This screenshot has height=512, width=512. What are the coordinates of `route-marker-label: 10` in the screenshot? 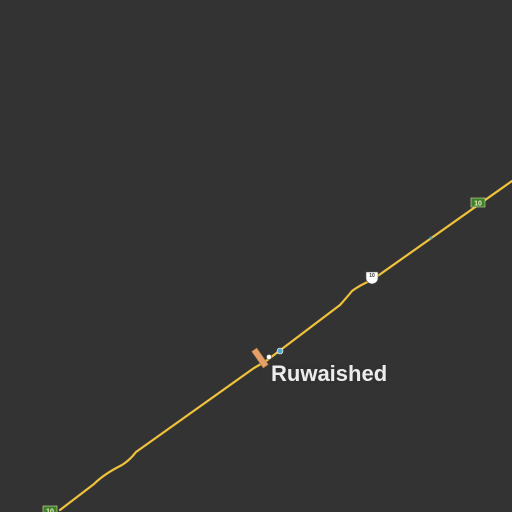 It's located at (372, 276).